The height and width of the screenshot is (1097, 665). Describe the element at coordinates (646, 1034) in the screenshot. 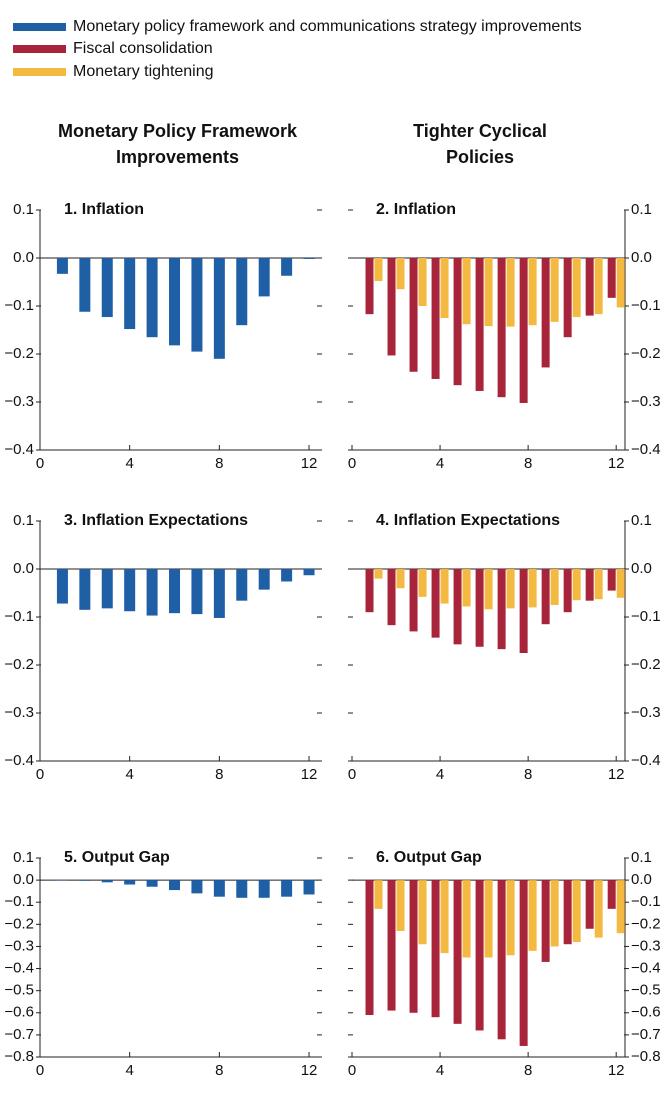

I see `y-tick-label: −0.7` at that location.